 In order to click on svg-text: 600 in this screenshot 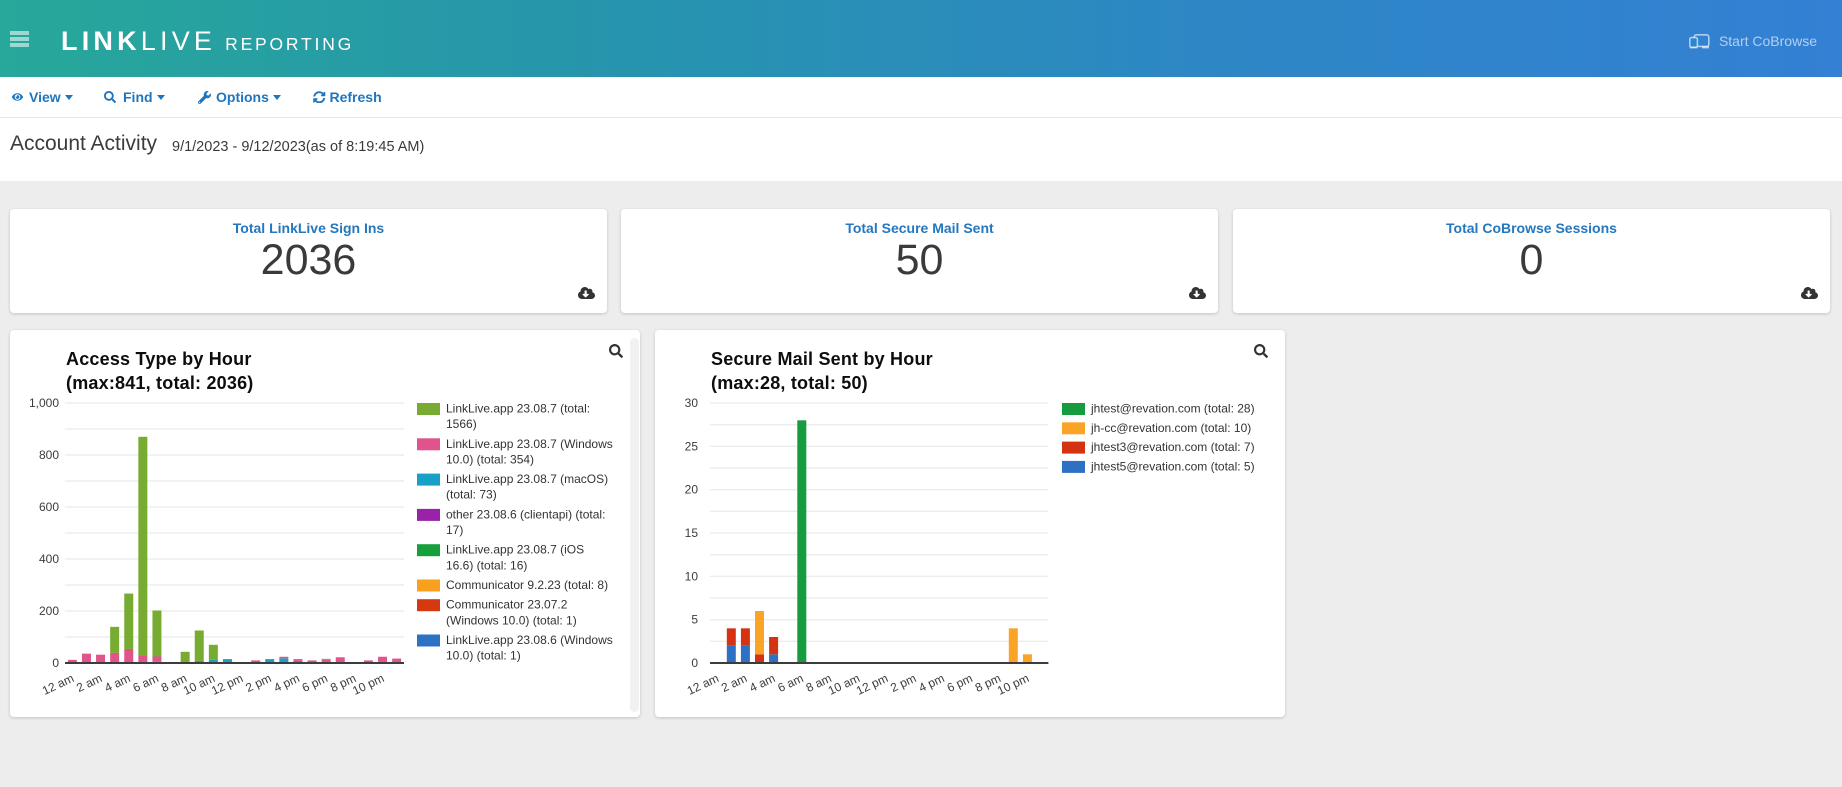, I will do `click(49, 507)`.